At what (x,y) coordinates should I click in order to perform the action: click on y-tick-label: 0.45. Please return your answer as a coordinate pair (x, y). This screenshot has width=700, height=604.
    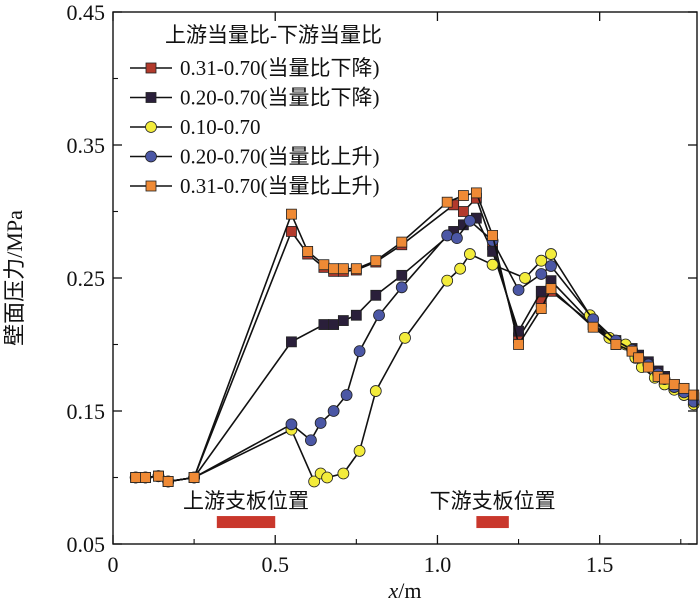
    Looking at the image, I should click on (86, 12).